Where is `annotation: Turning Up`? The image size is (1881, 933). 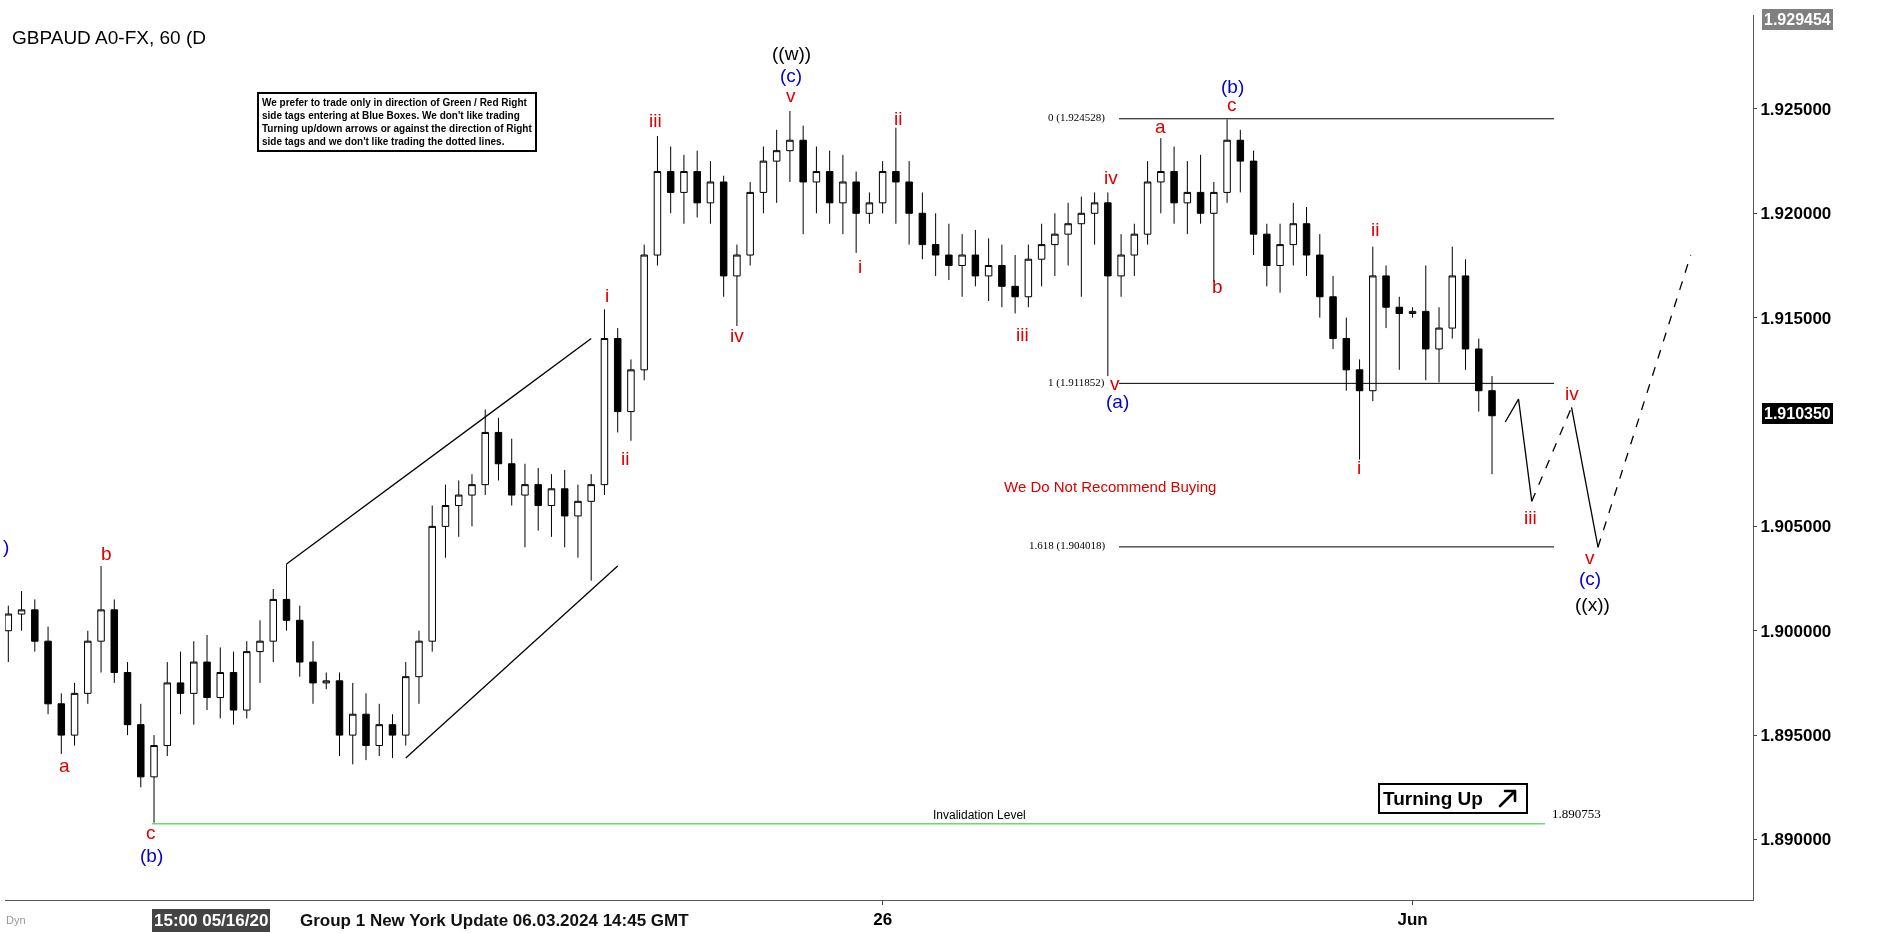 annotation: Turning Up is located at coordinates (1433, 798).